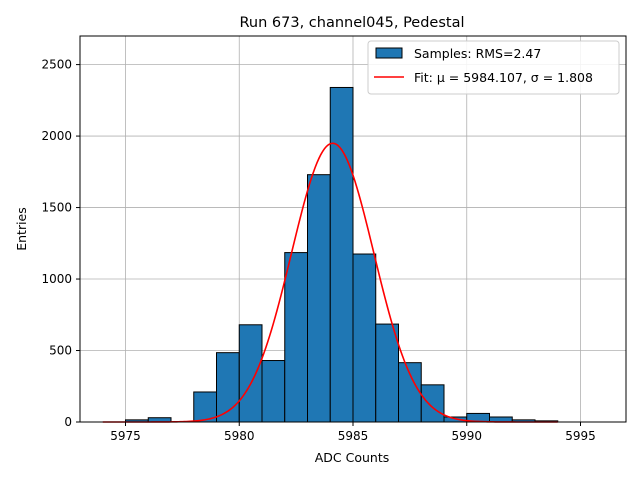  What do you see at coordinates (60, 243) in the screenshot?
I see `y-axis-ticks: 0 500 1000 1500 2000 2500` at bounding box center [60, 243].